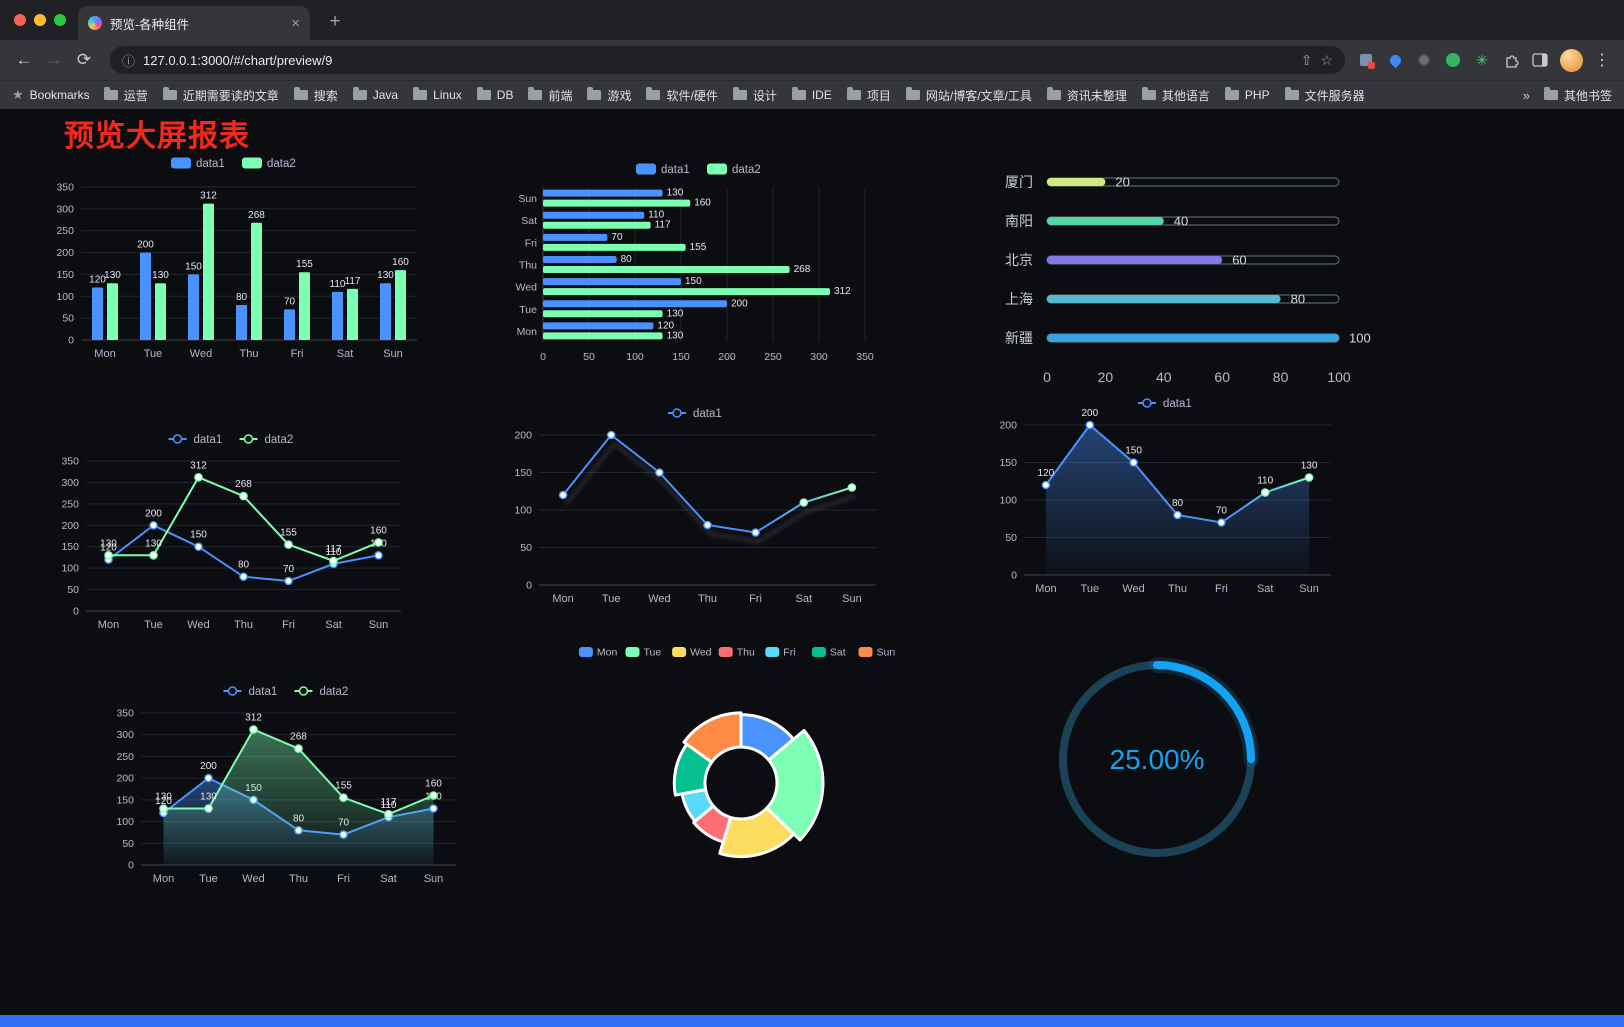 This screenshot has width=1624, height=1027. What do you see at coordinates (812, 1021) in the screenshot?
I see `bottom-accent-bar` at bounding box center [812, 1021].